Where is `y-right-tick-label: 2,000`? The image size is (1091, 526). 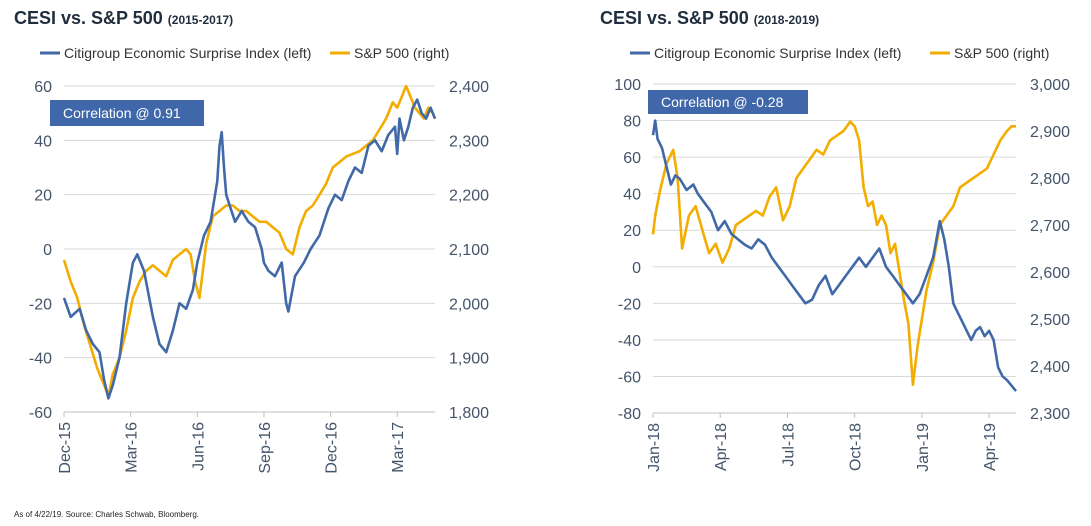
y-right-tick-label: 2,000 is located at coordinates (469, 304).